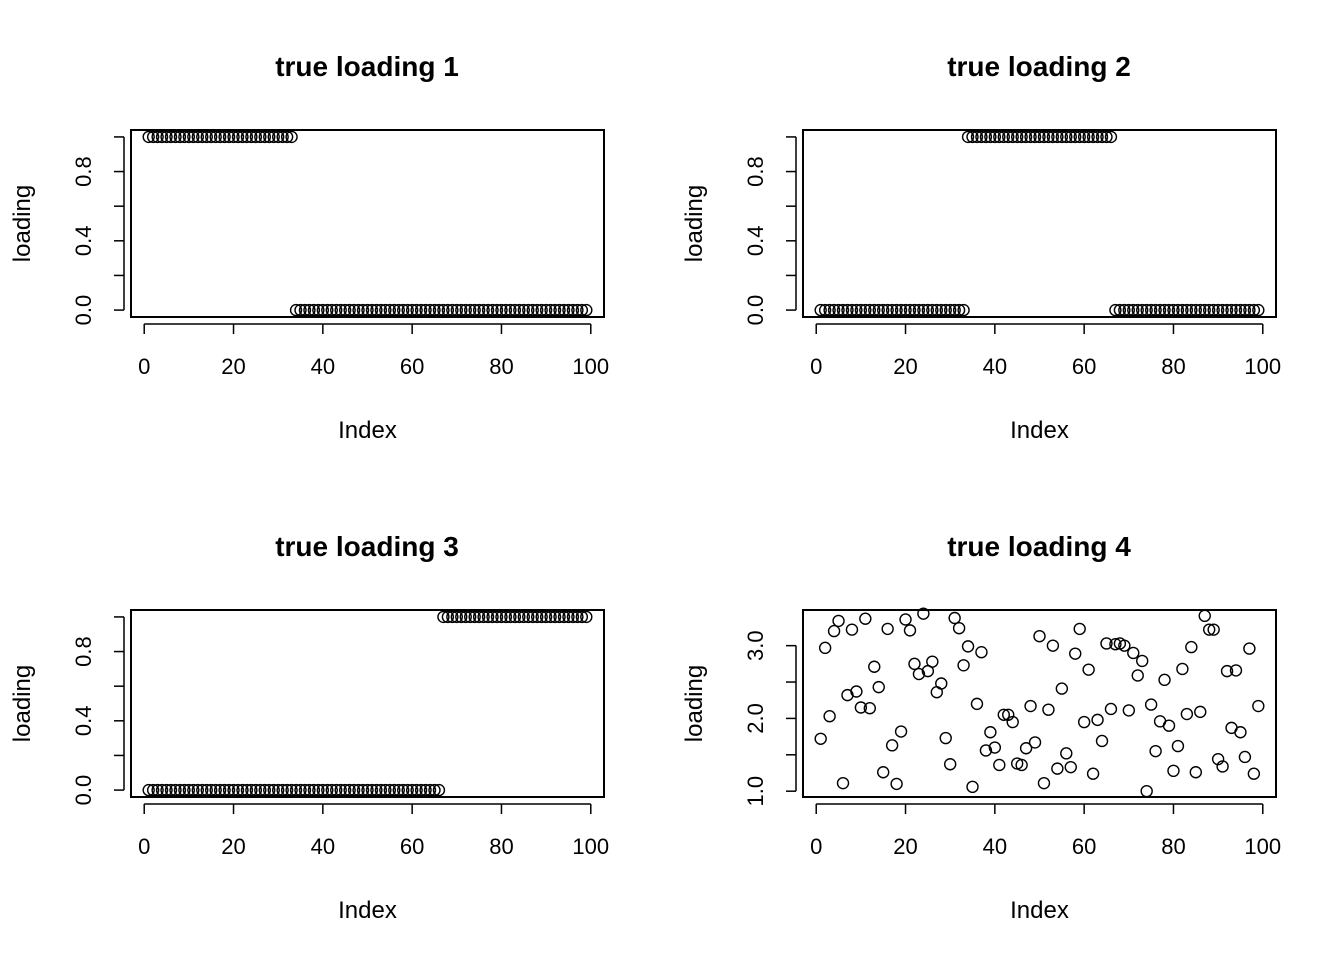 The width and height of the screenshot is (1344, 960). Describe the element at coordinates (144, 366) in the screenshot. I see `x-tick-label: 0` at that location.